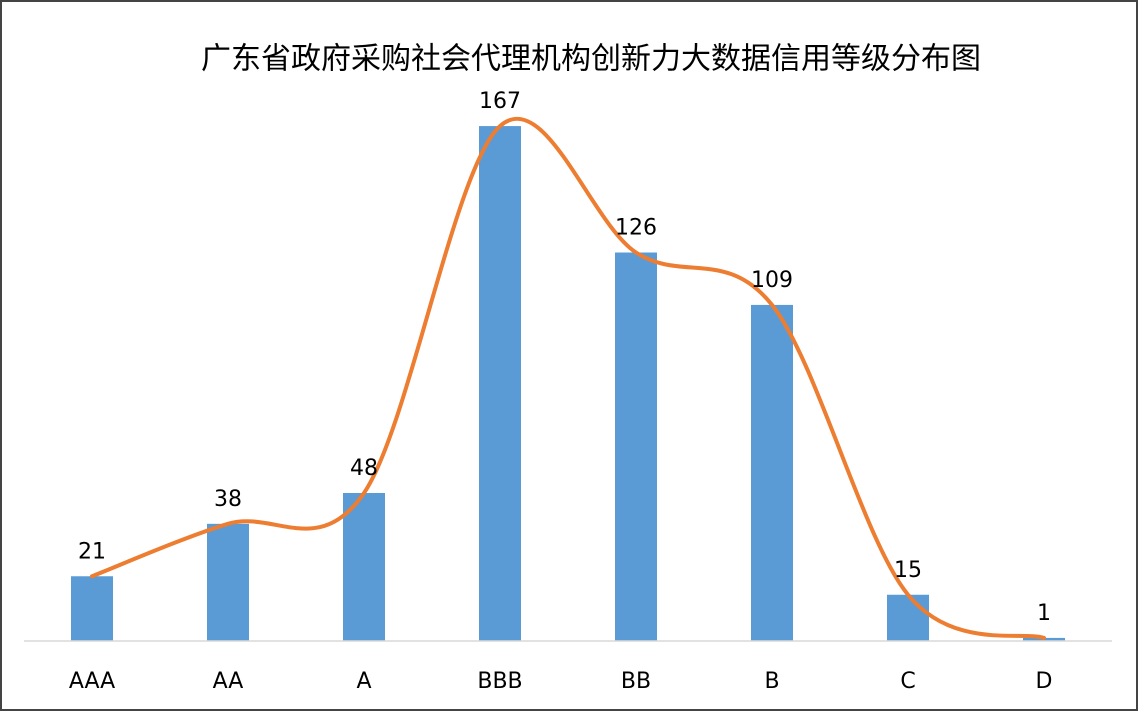 The image size is (1138, 711). Describe the element at coordinates (92, 551) in the screenshot. I see `value-label: 21` at that location.